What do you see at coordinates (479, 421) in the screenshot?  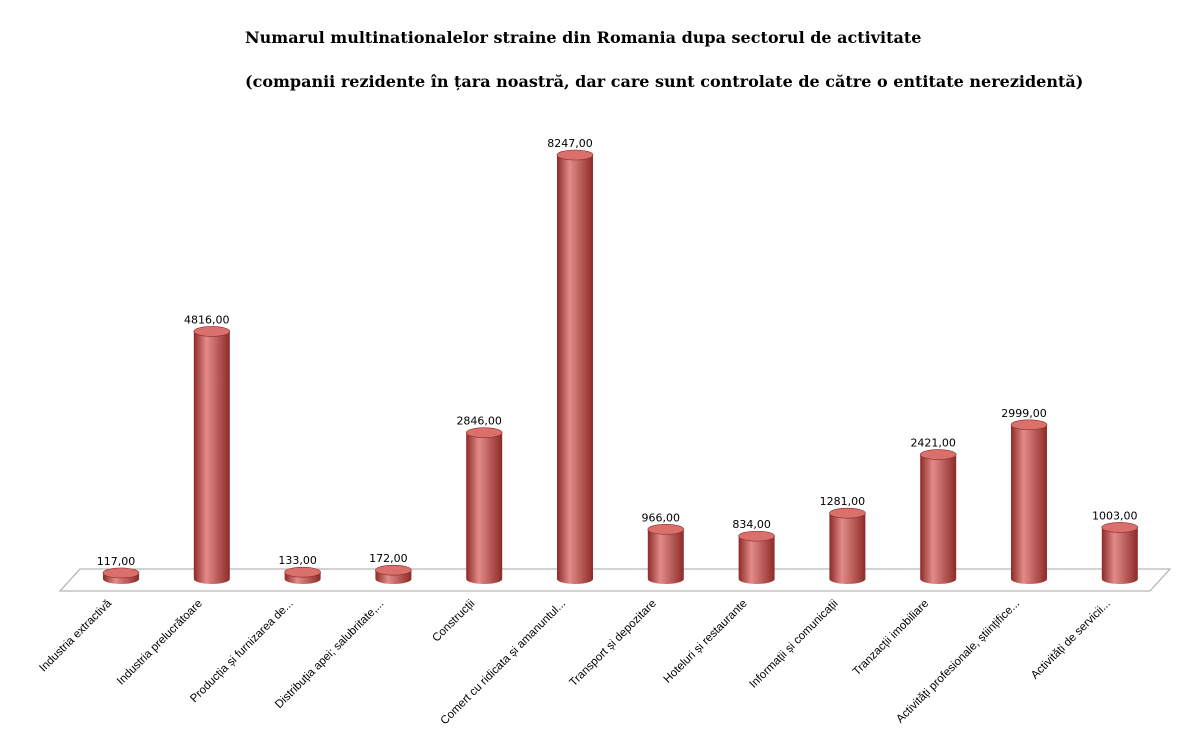 I see `data-label: 2846,00` at bounding box center [479, 421].